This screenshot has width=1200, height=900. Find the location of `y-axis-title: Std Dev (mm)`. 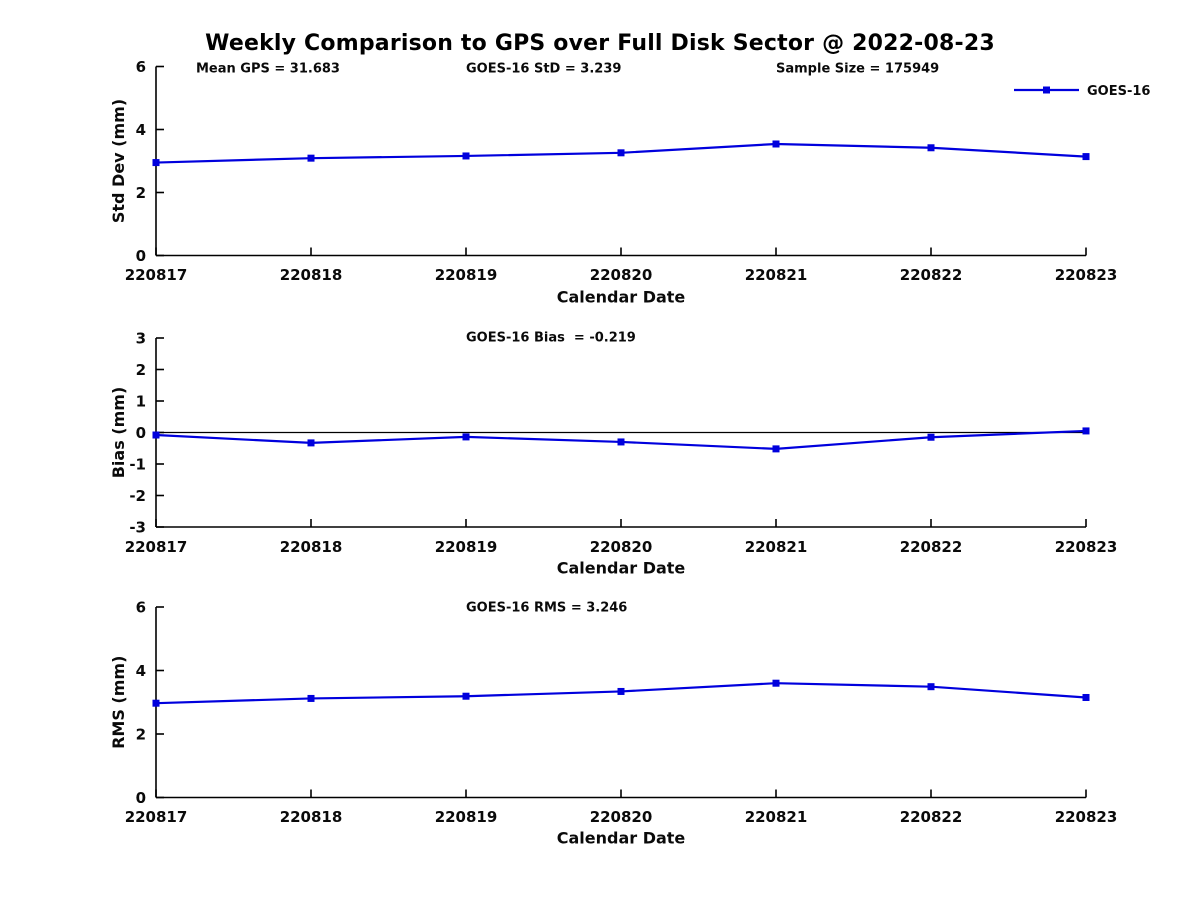

y-axis-title: Std Dev (mm) is located at coordinates (118, 161).